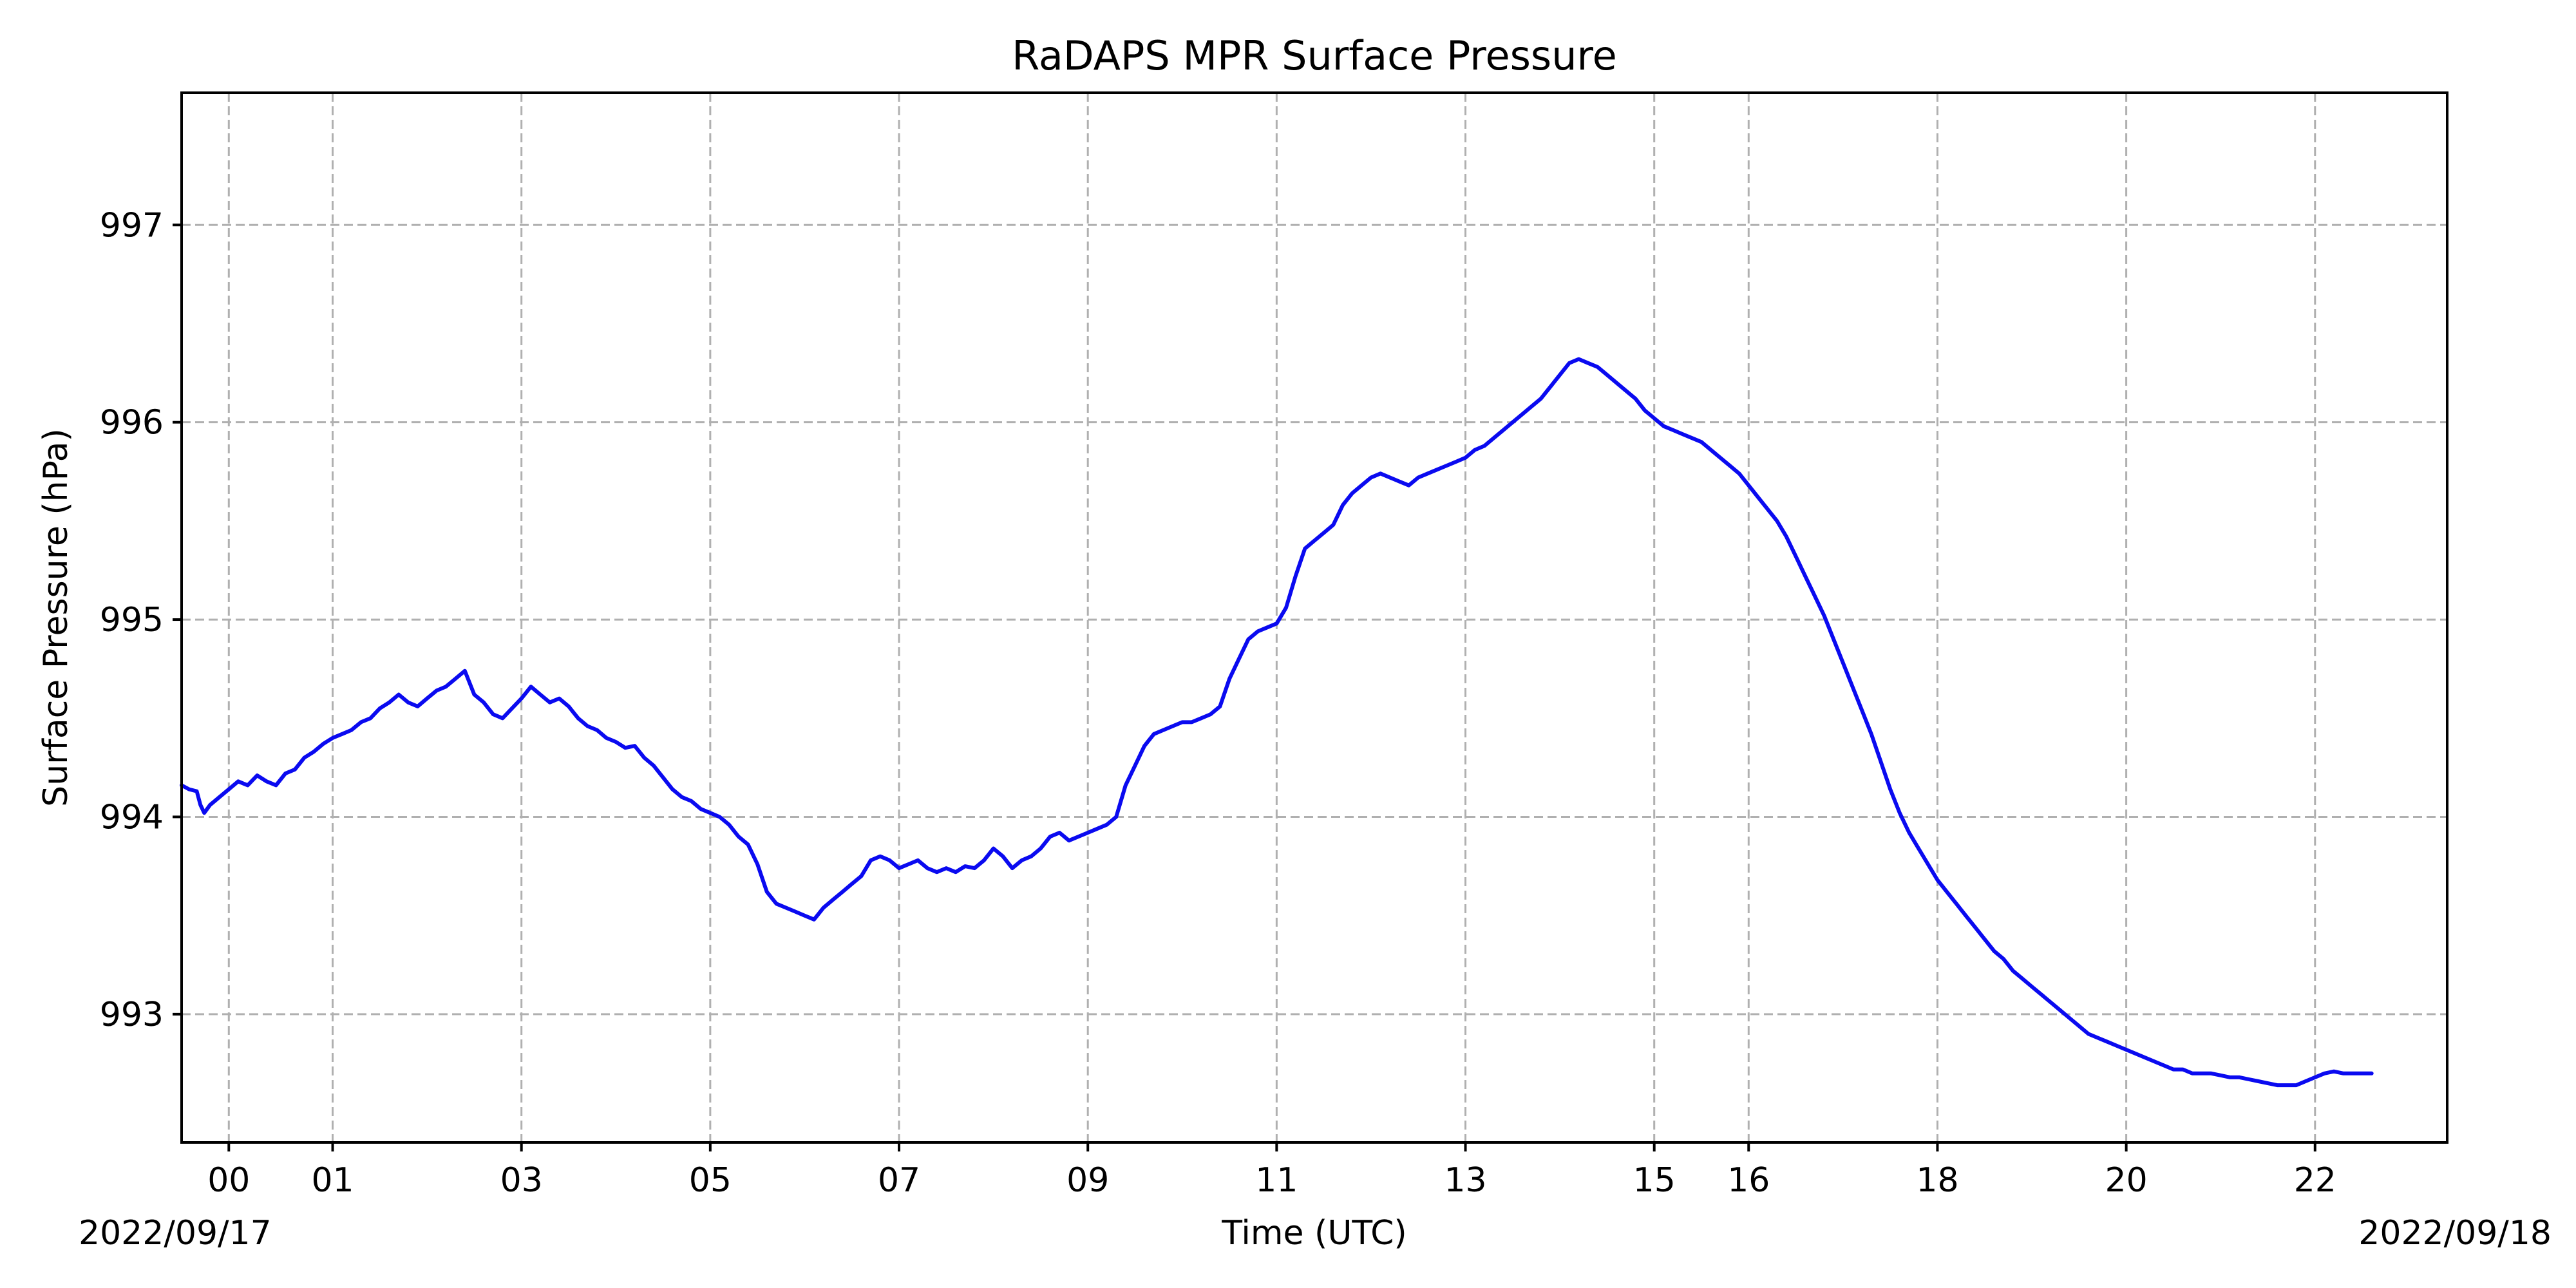 Image resolution: width=2576 pixels, height=1288 pixels. I want to click on x-tick-label: 03, so click(522, 1180).